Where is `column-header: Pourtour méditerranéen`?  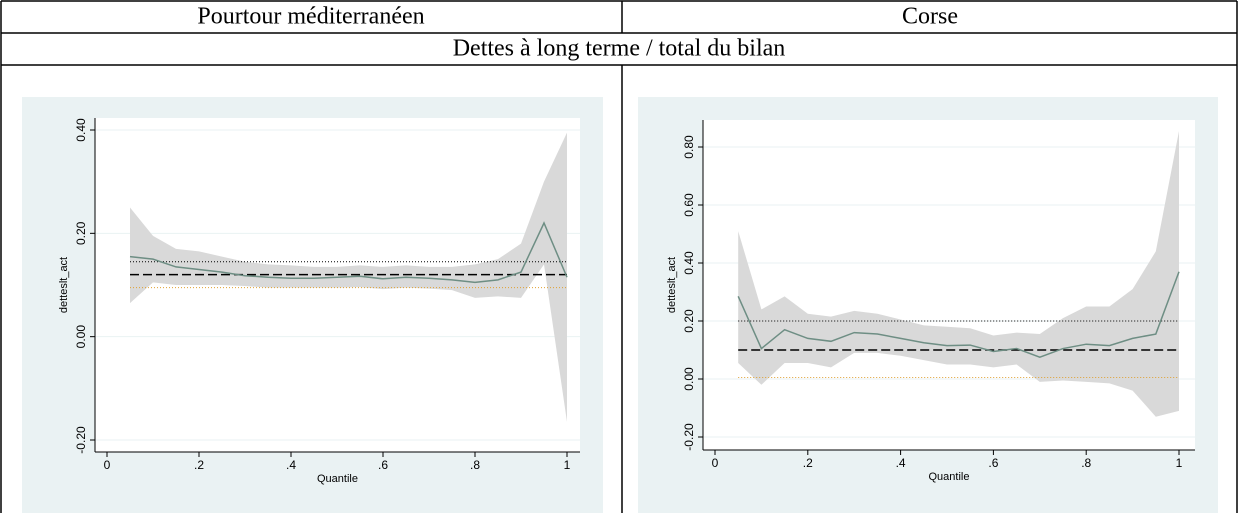
column-header: Pourtour méditerranéen is located at coordinates (310, 17).